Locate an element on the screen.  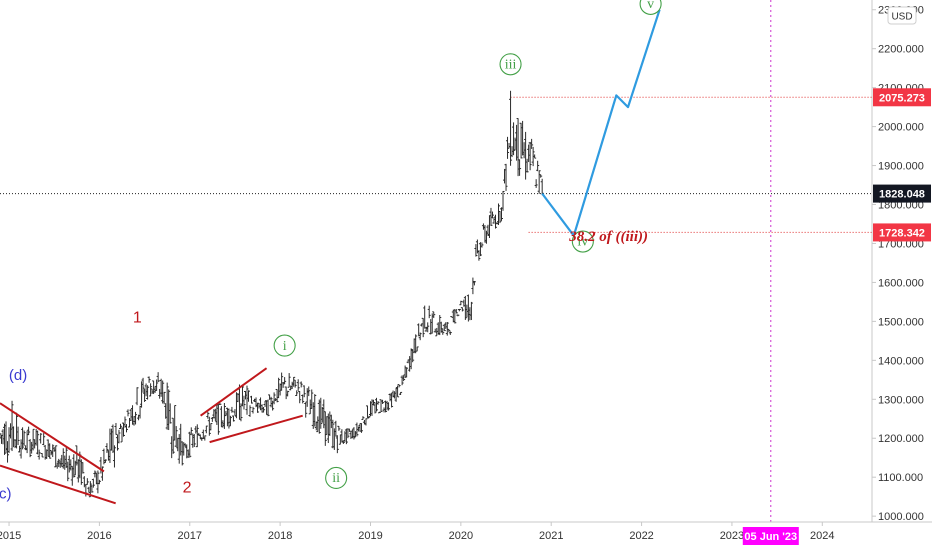
y-tick-label: 2200.000 is located at coordinates (901, 50).